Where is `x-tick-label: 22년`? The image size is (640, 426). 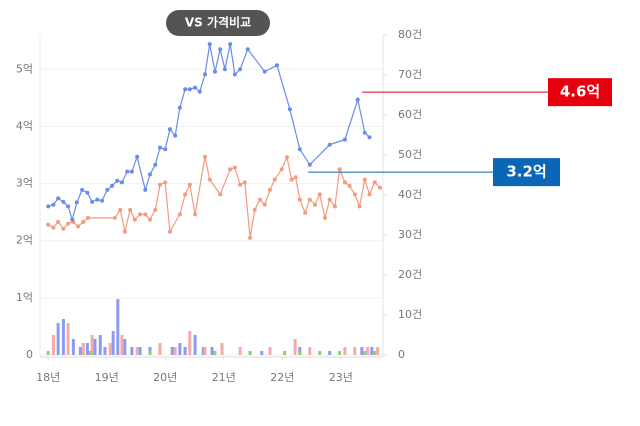
x-tick-label: 22년 is located at coordinates (282, 377).